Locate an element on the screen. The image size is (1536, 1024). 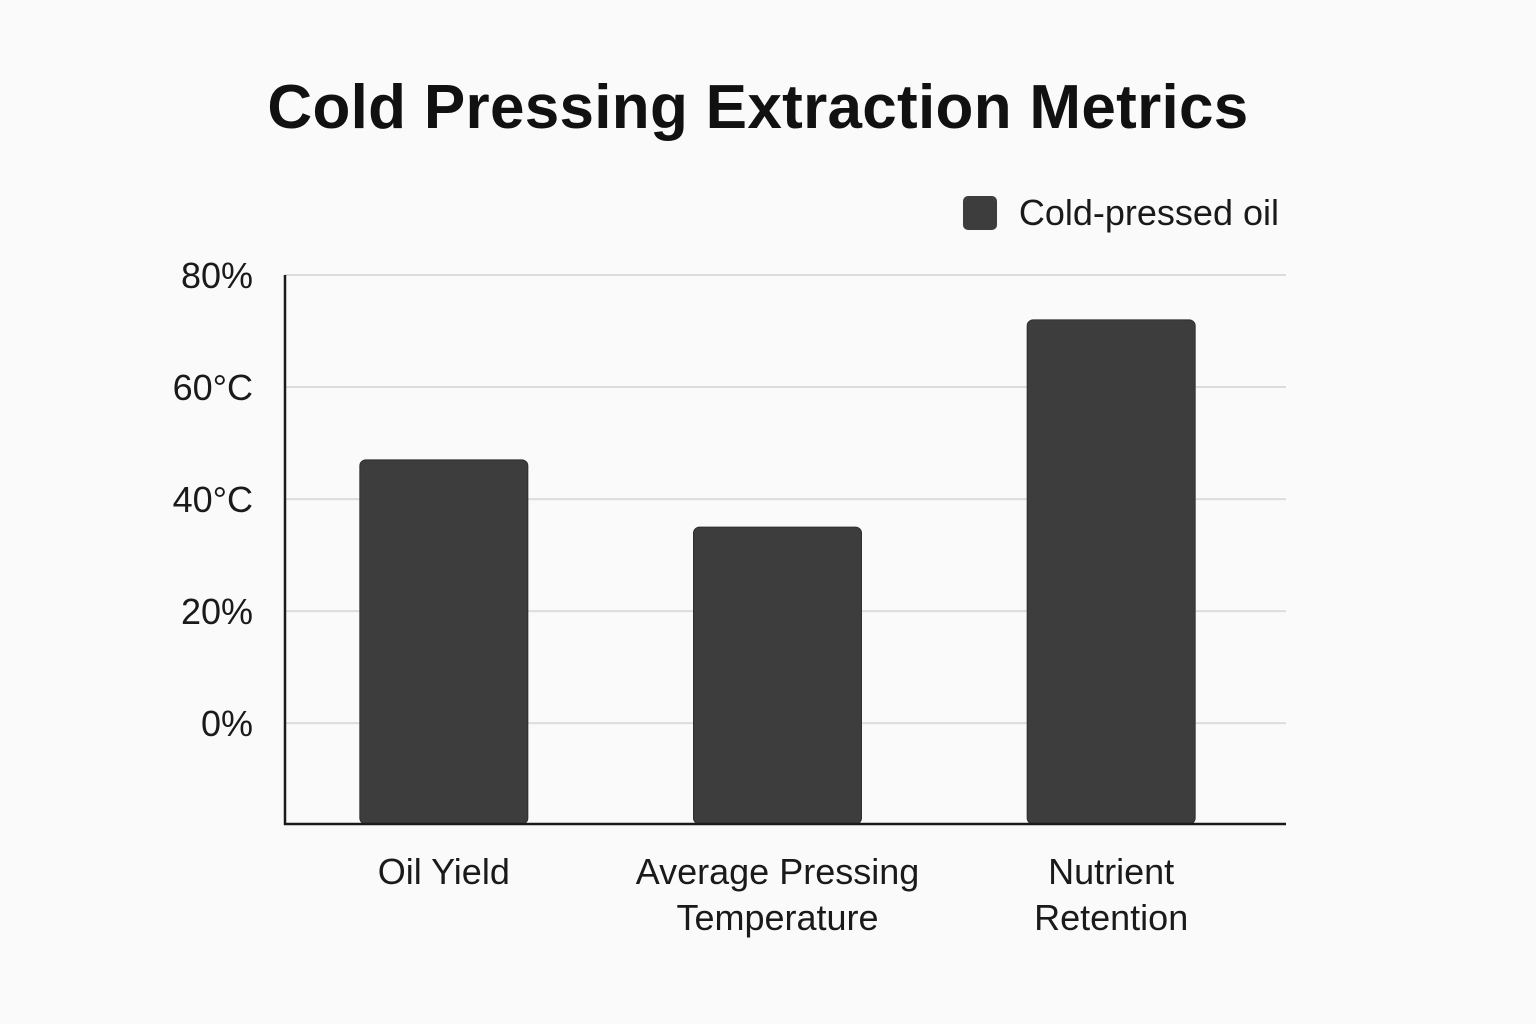
legend: Cold-pressed oil is located at coordinates (1120, 213).